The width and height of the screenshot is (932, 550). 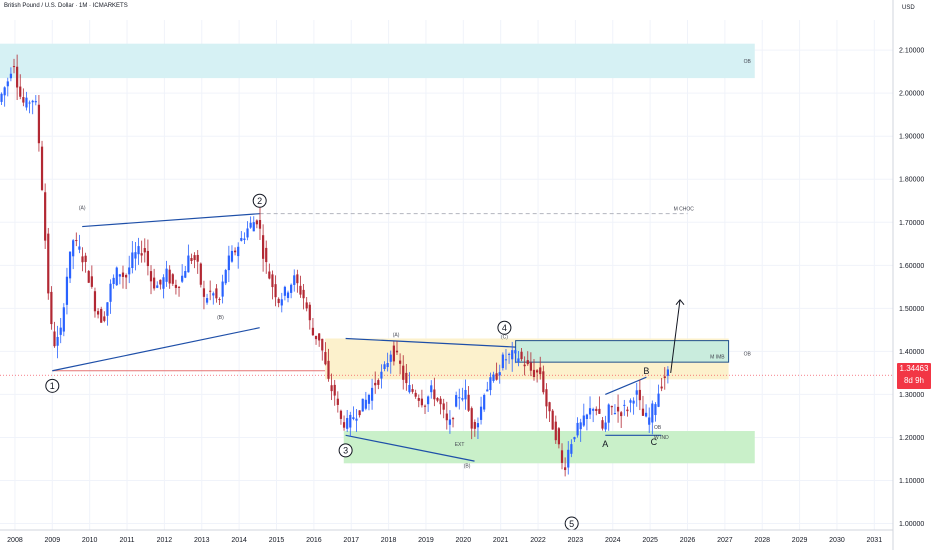 I want to click on wave-label: B, so click(x=646, y=371).